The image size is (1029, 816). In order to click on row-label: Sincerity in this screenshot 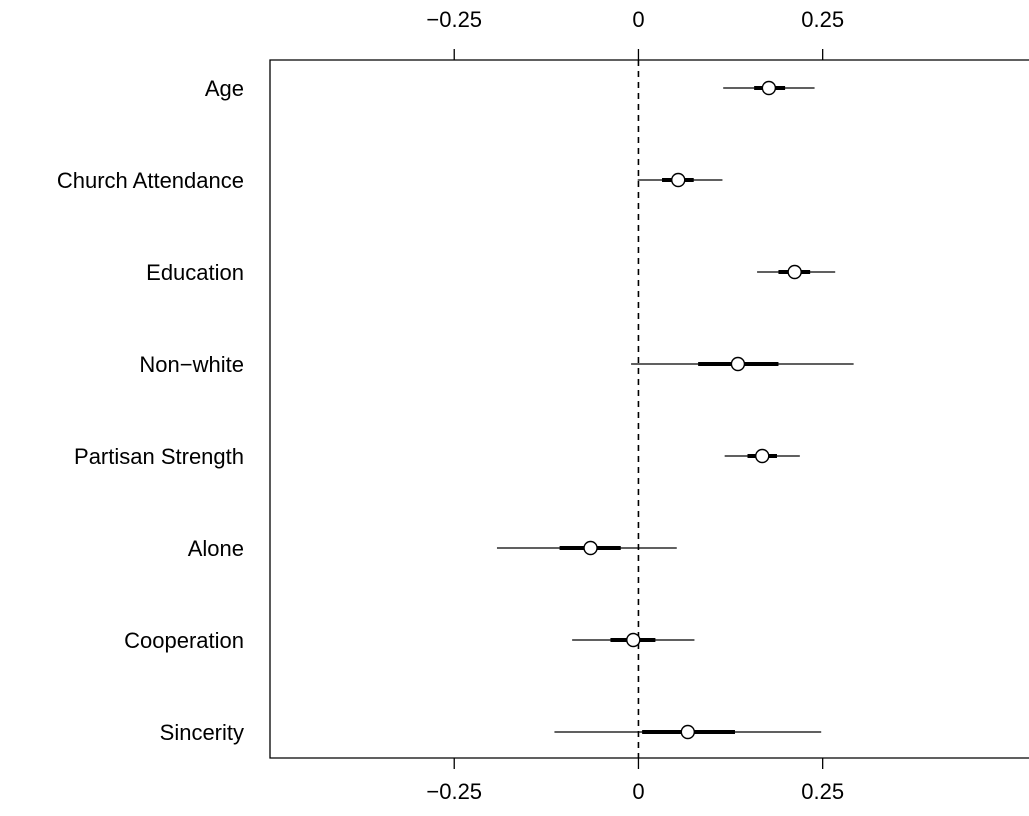, I will do `click(202, 732)`.